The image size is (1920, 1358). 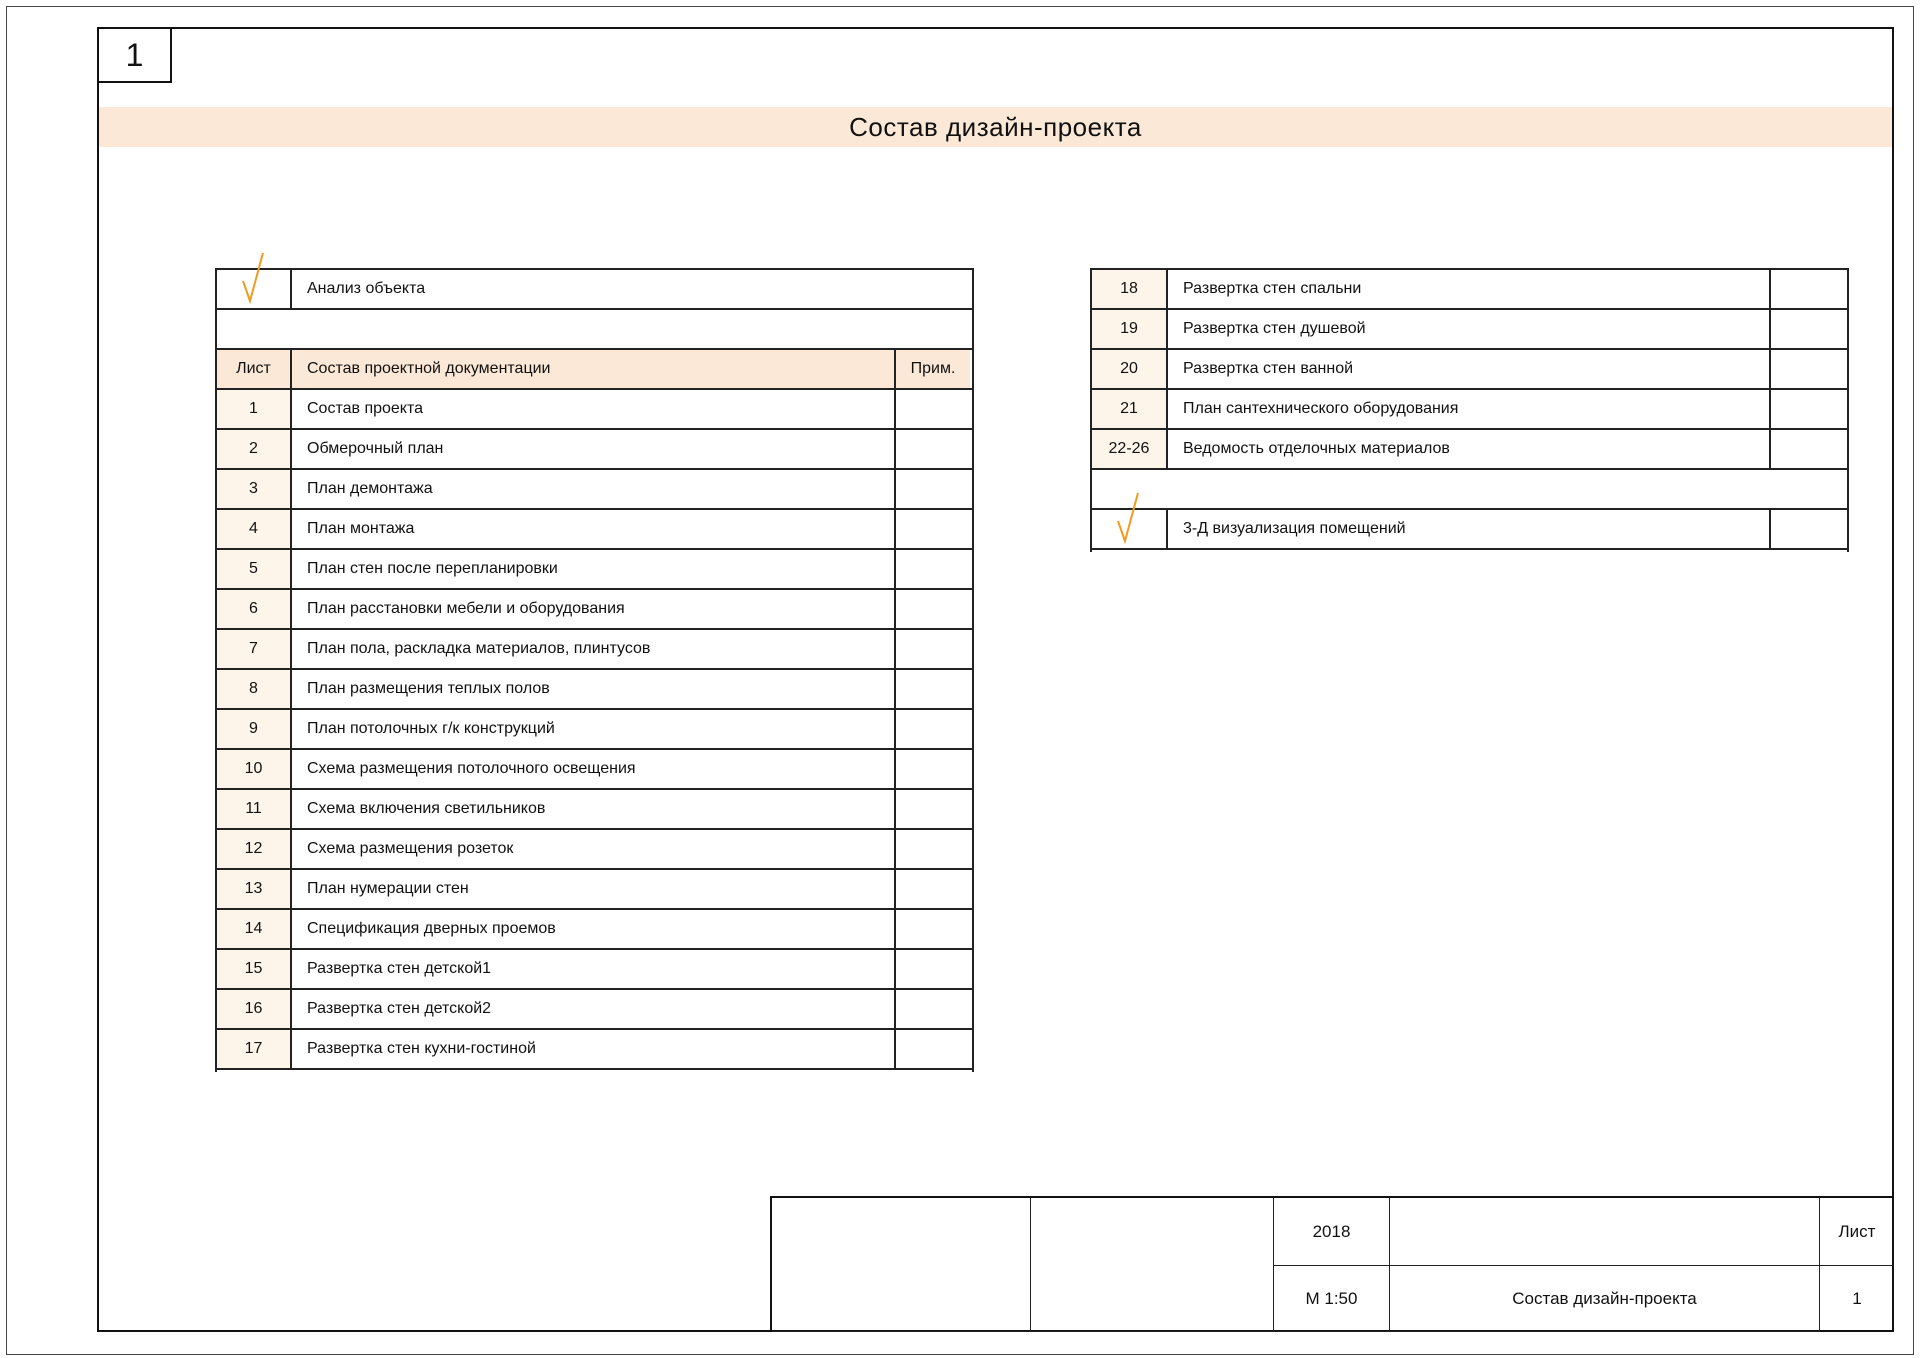 What do you see at coordinates (1332, 1232) in the screenshot?
I see `stamp-year: 2018` at bounding box center [1332, 1232].